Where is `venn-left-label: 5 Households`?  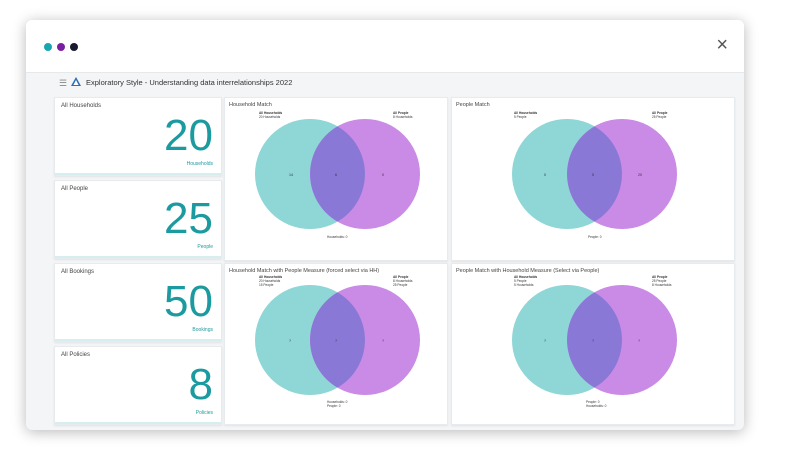
venn-left-label: 5 Households is located at coordinates (524, 285).